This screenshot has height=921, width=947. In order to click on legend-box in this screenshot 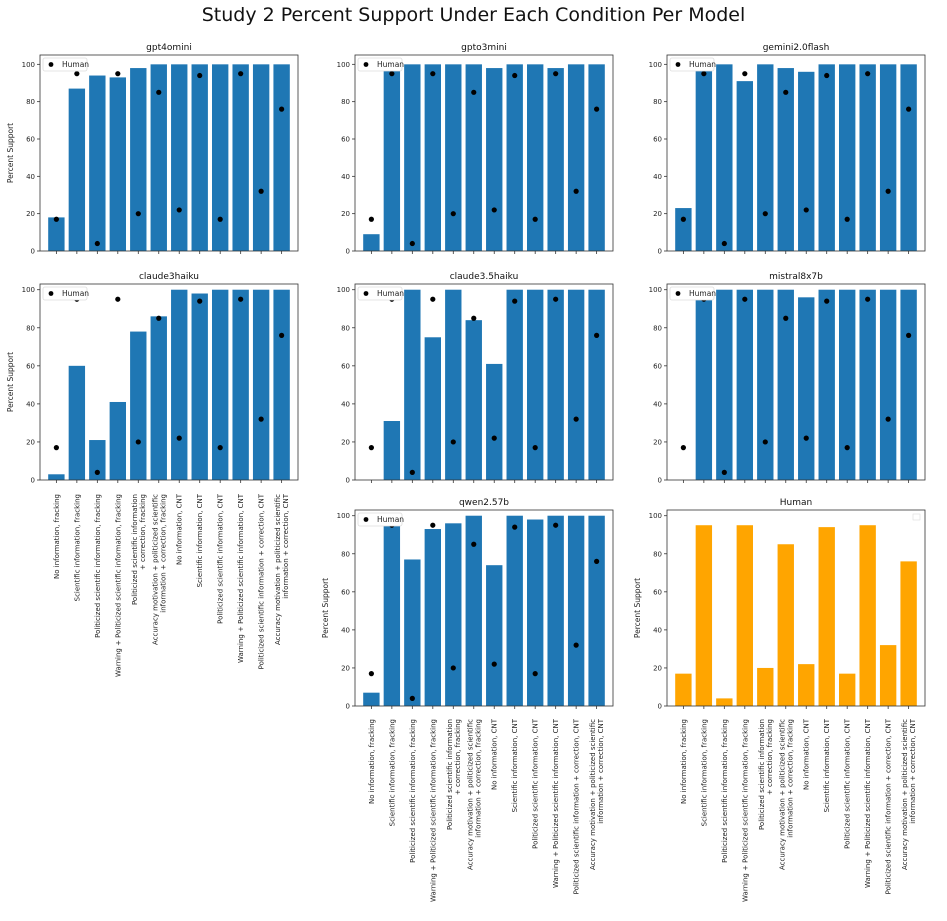, I will do `click(380, 519)`.